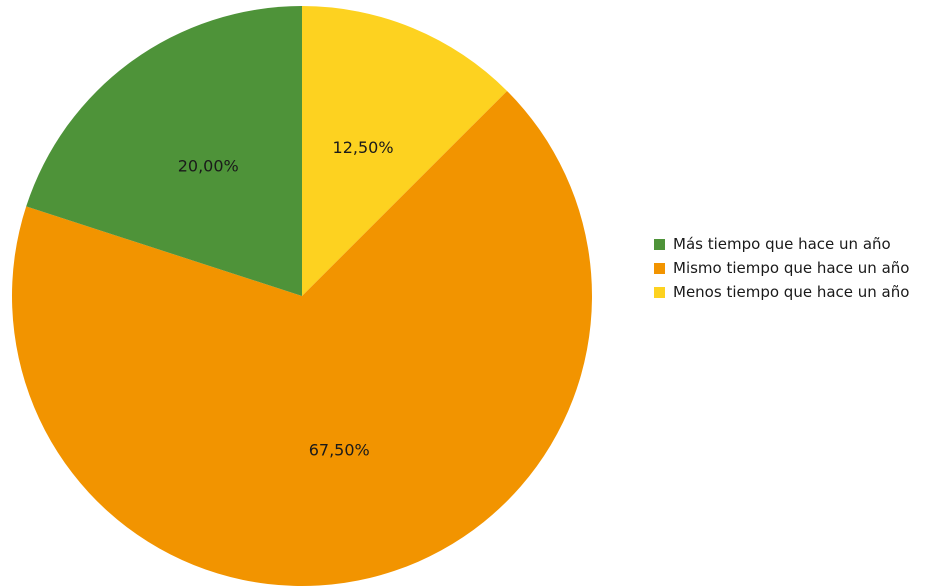 The height and width of the screenshot is (587, 950). I want to click on pie-data-label: 67,50%, so click(339, 450).